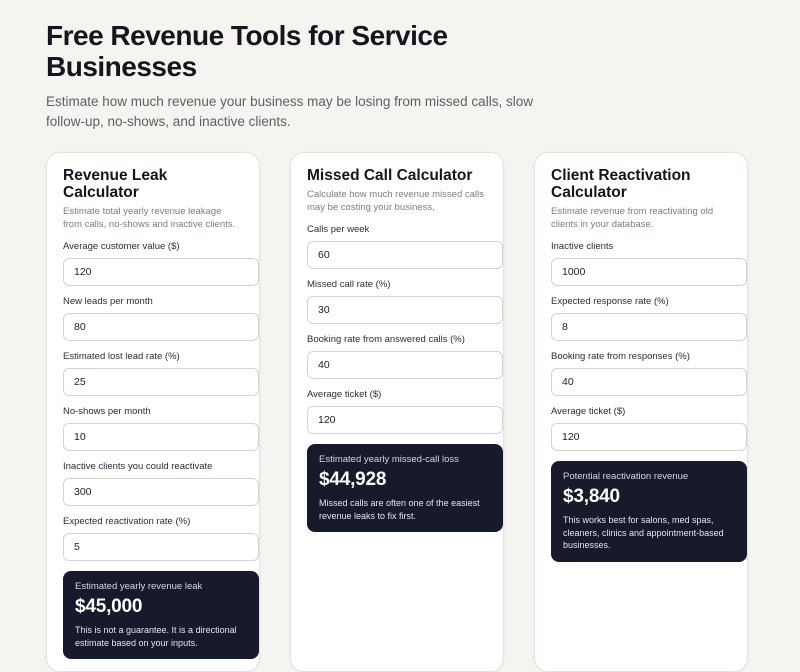  I want to click on lost-lead-rate-field: Estimated lost lead rate (%), so click(161, 373).